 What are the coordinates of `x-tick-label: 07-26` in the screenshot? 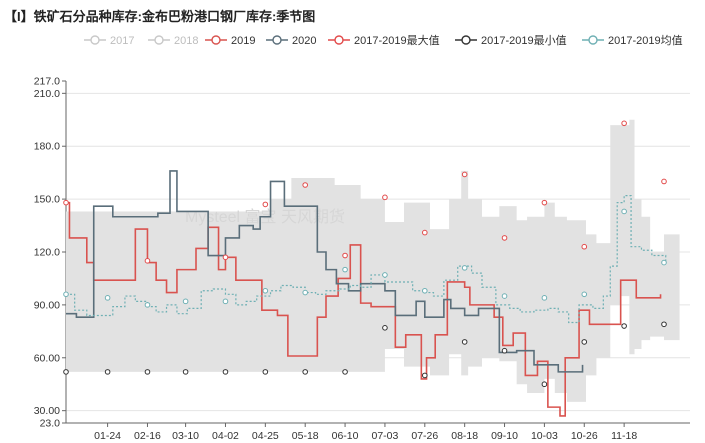 It's located at (424, 436).